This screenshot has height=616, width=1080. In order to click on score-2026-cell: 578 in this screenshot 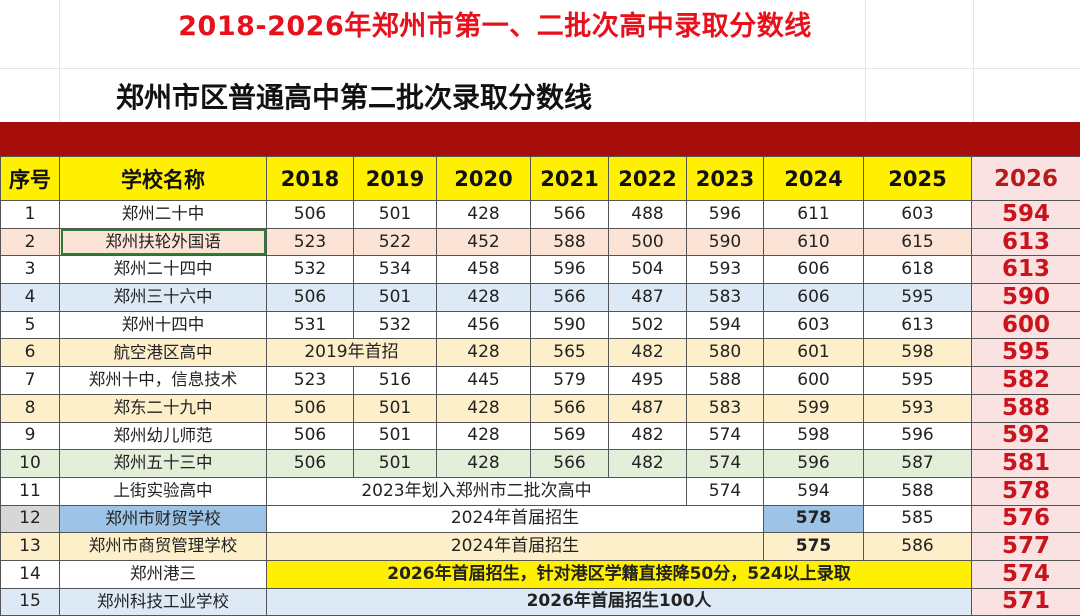, I will do `click(1025, 491)`.